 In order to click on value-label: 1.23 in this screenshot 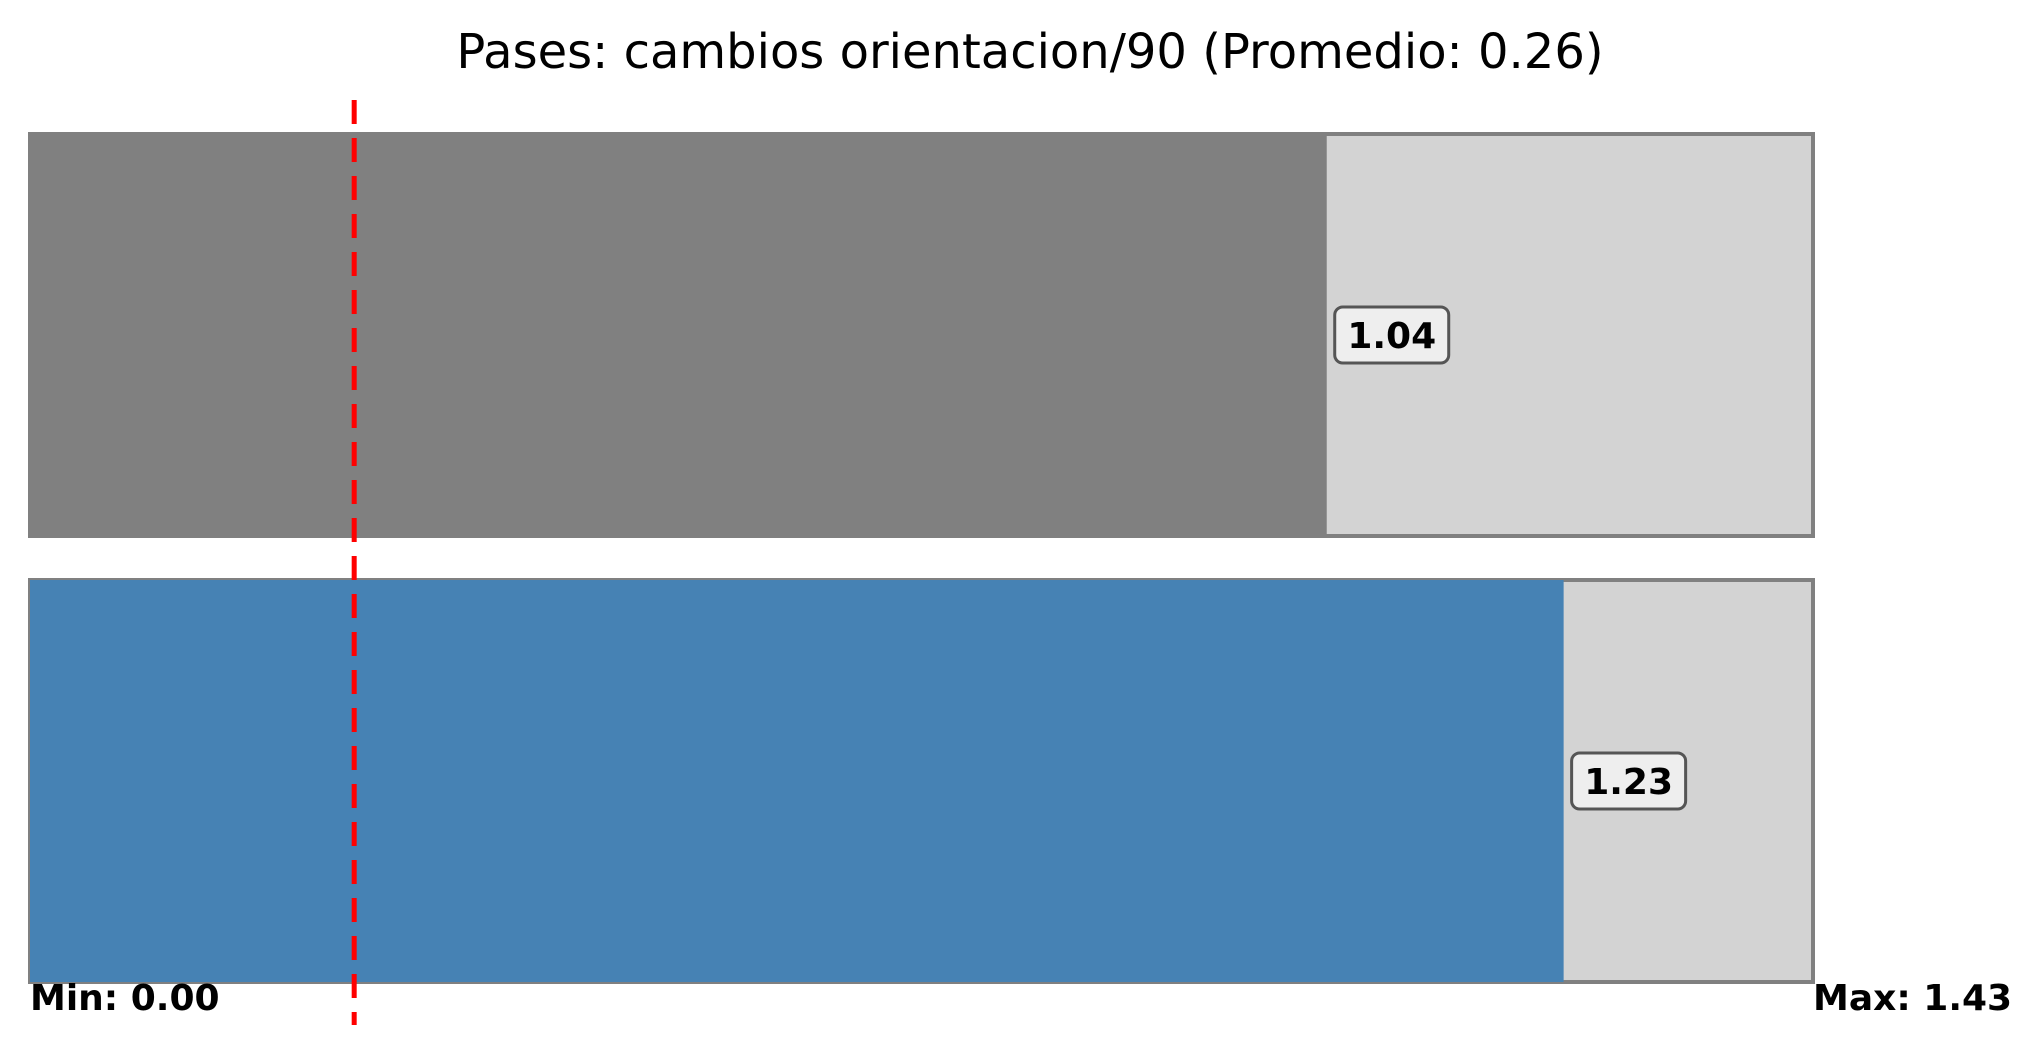, I will do `click(1628, 782)`.